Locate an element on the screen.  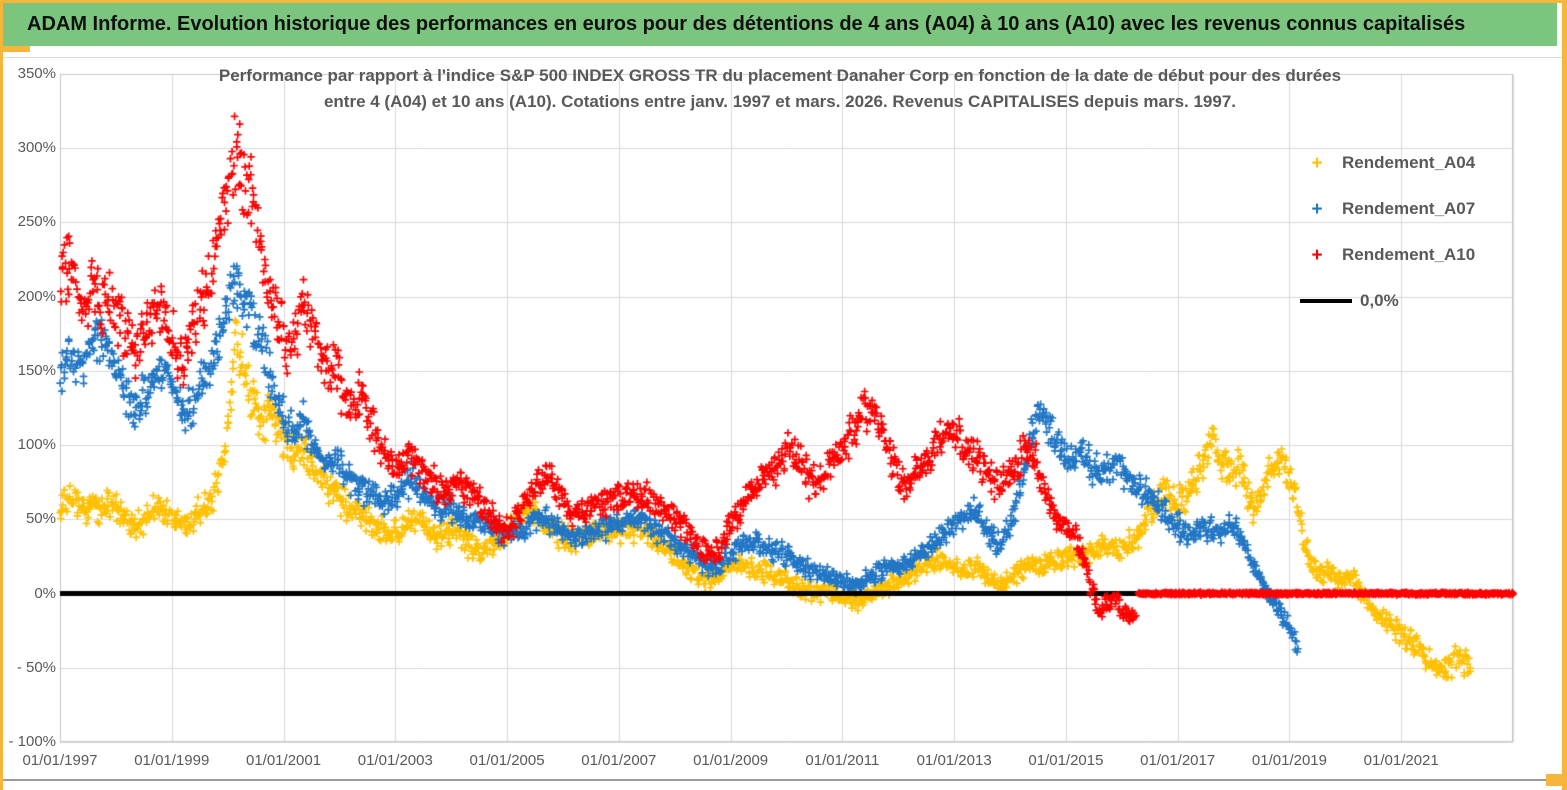
y-tick-label: 200% is located at coordinates (36, 296).